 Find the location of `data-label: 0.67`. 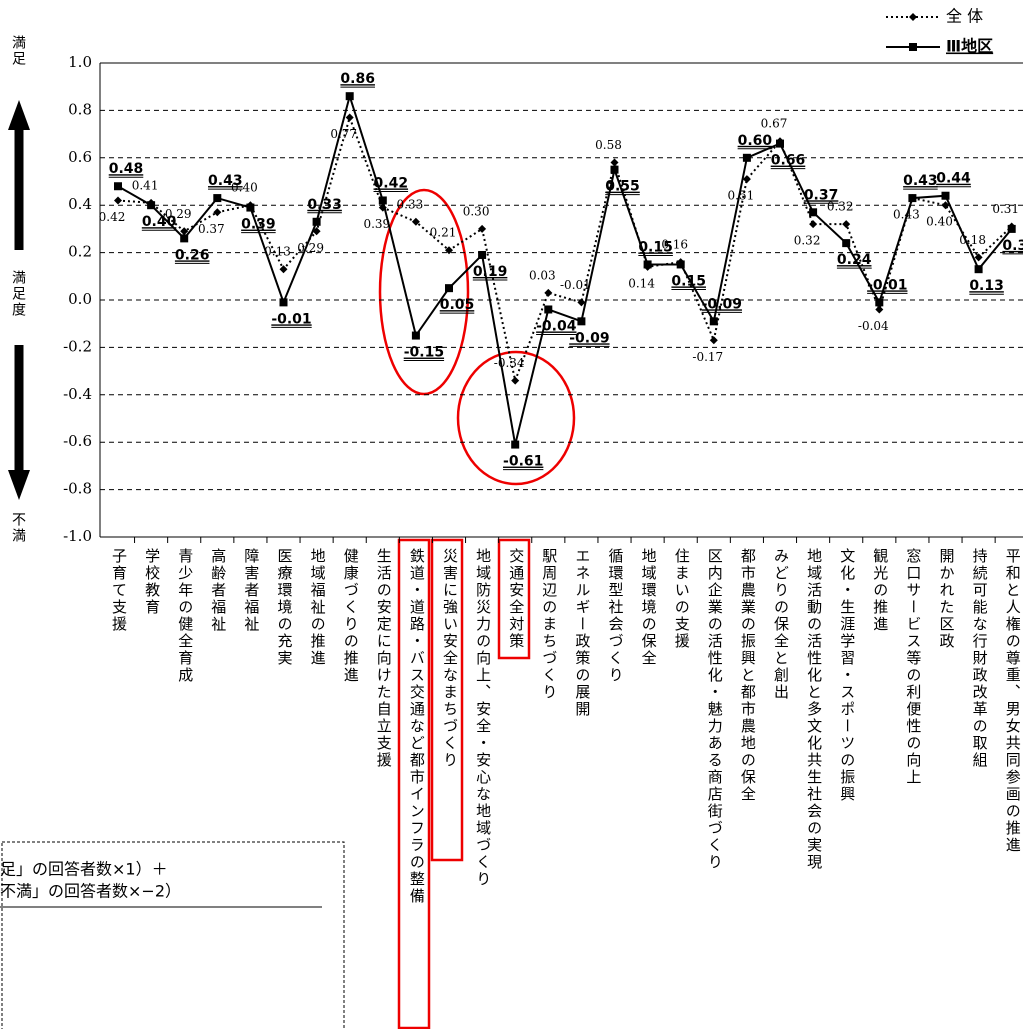

data-label: 0.67 is located at coordinates (774, 124).